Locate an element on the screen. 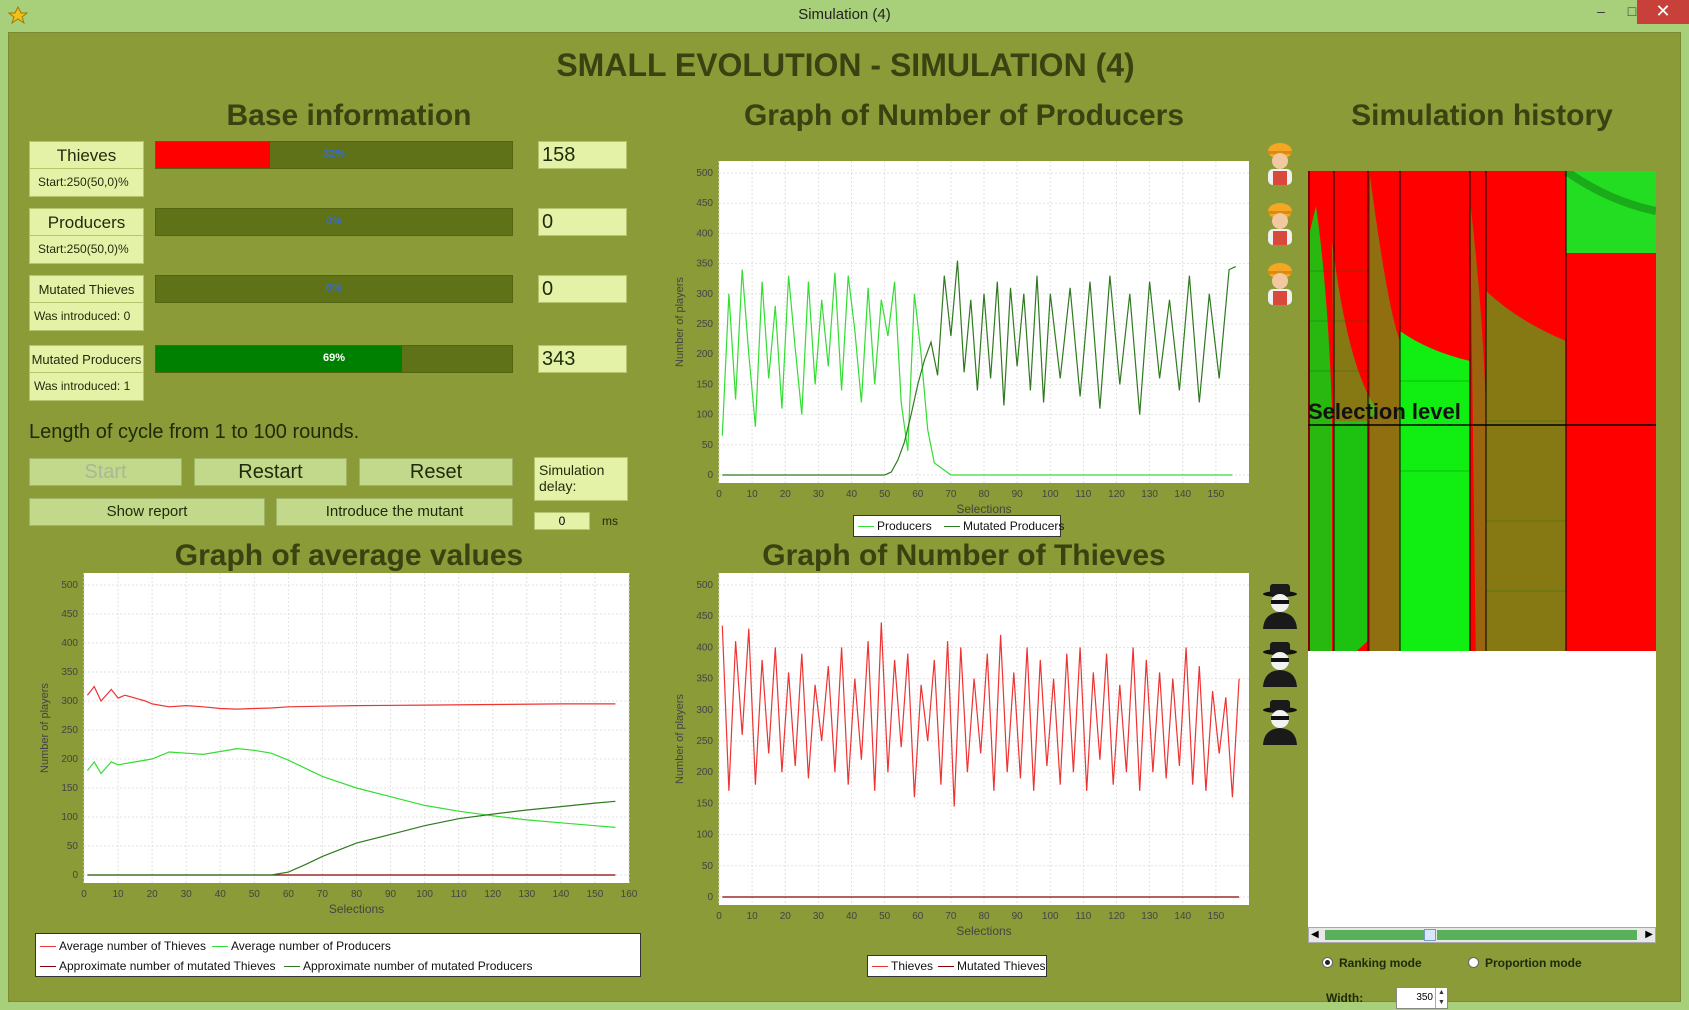 The width and height of the screenshot is (1689, 1010). legend-swatch-avg-thieves is located at coordinates (48, 947).